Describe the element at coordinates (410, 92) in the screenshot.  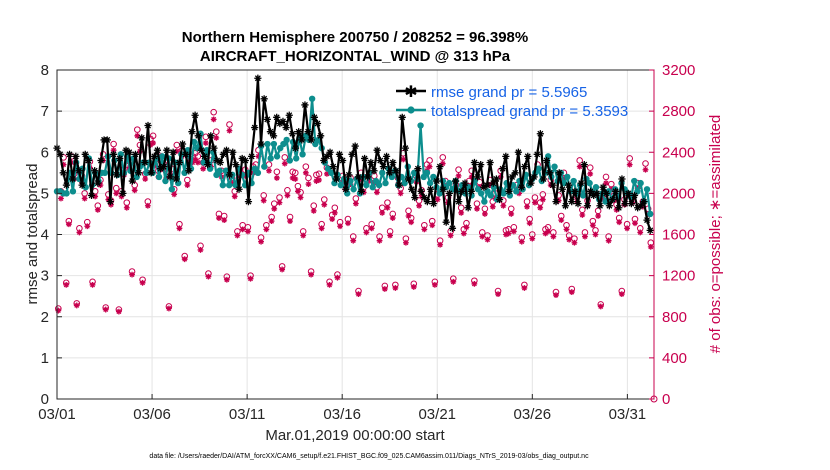
I see `legend-rmse-marker: ✱` at that location.